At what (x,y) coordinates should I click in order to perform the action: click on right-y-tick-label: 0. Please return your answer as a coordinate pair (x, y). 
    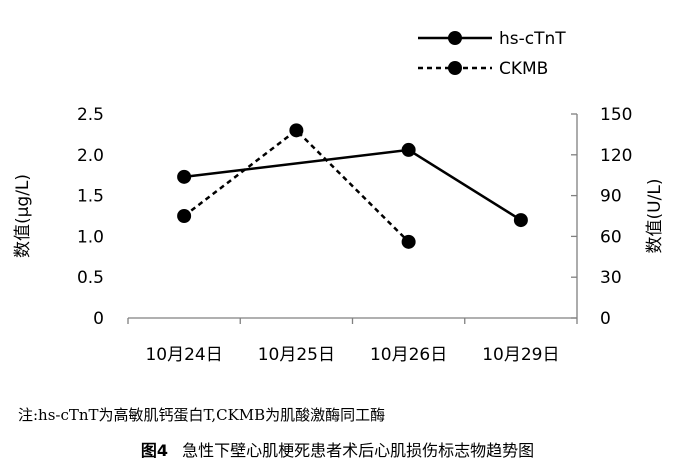
    Looking at the image, I should click on (605, 319).